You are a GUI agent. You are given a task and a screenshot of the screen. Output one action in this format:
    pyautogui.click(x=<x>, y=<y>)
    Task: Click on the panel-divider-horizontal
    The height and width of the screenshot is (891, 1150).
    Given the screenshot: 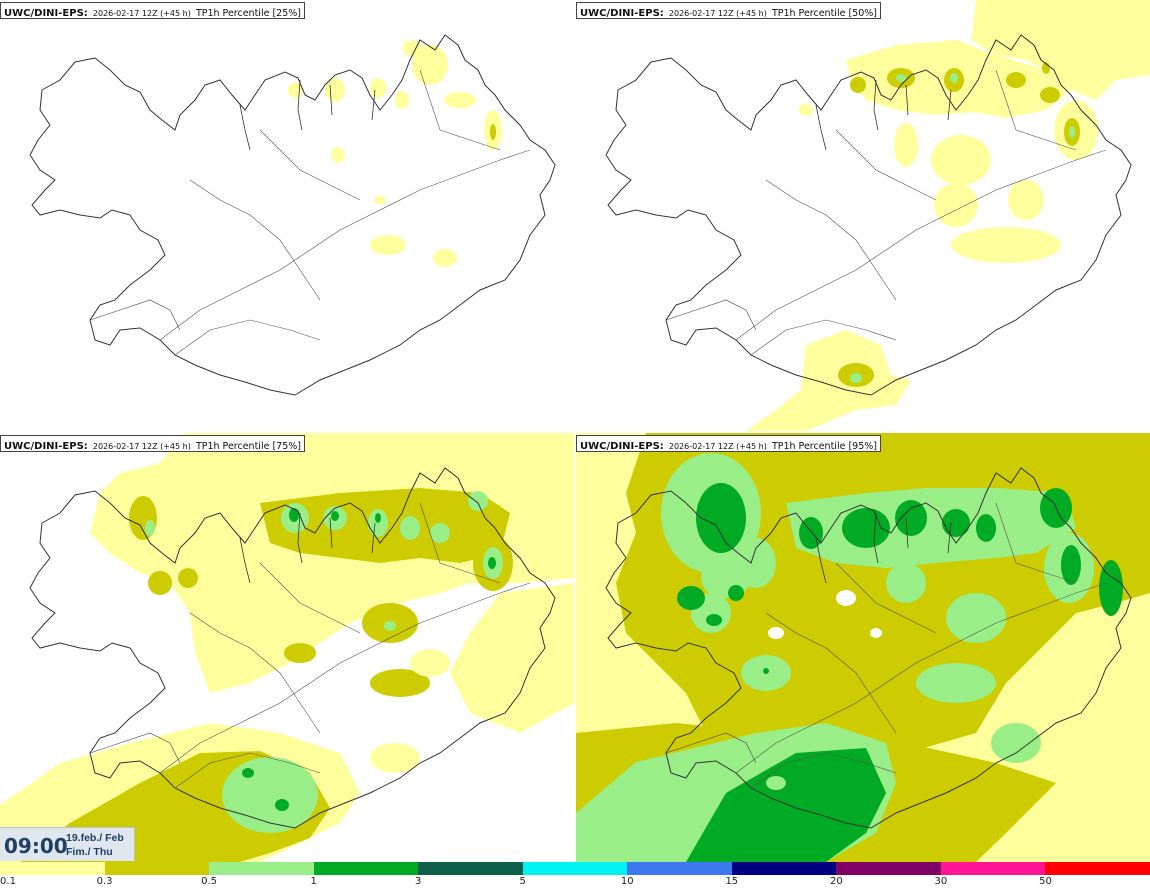 What is the action you would take?
    pyautogui.click(x=575, y=432)
    